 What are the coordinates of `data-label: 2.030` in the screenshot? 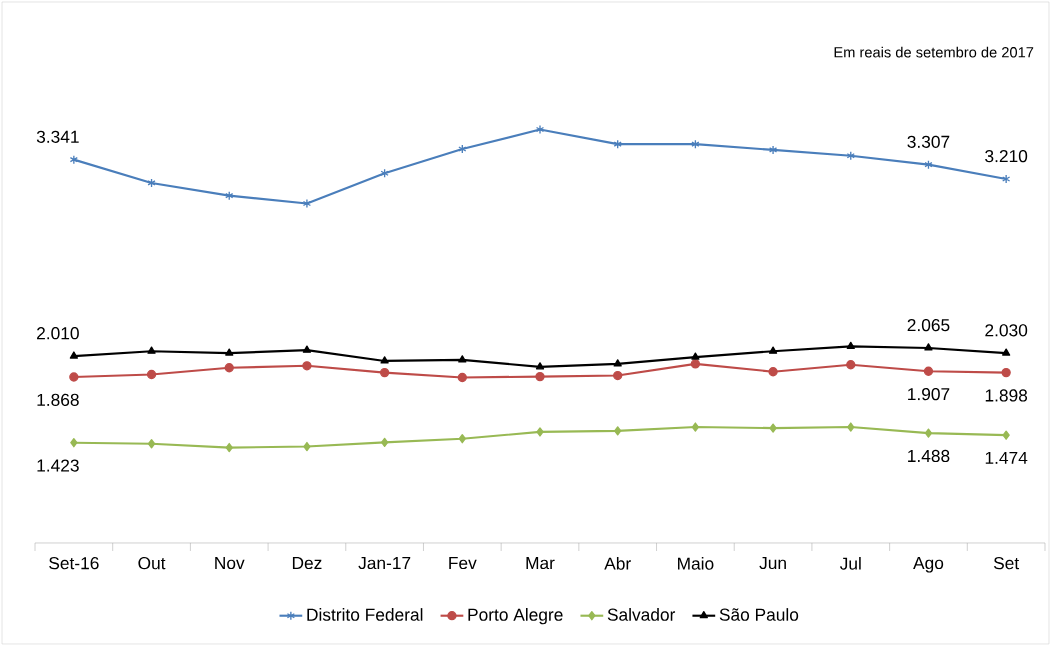 It's located at (1006, 330).